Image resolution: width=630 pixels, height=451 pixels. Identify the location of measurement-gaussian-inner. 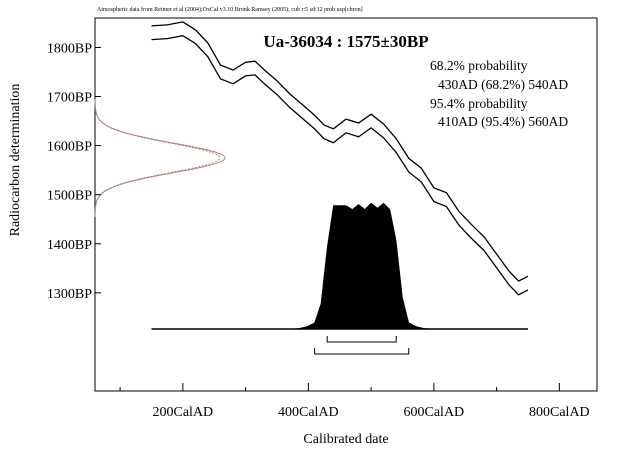
(157, 157).